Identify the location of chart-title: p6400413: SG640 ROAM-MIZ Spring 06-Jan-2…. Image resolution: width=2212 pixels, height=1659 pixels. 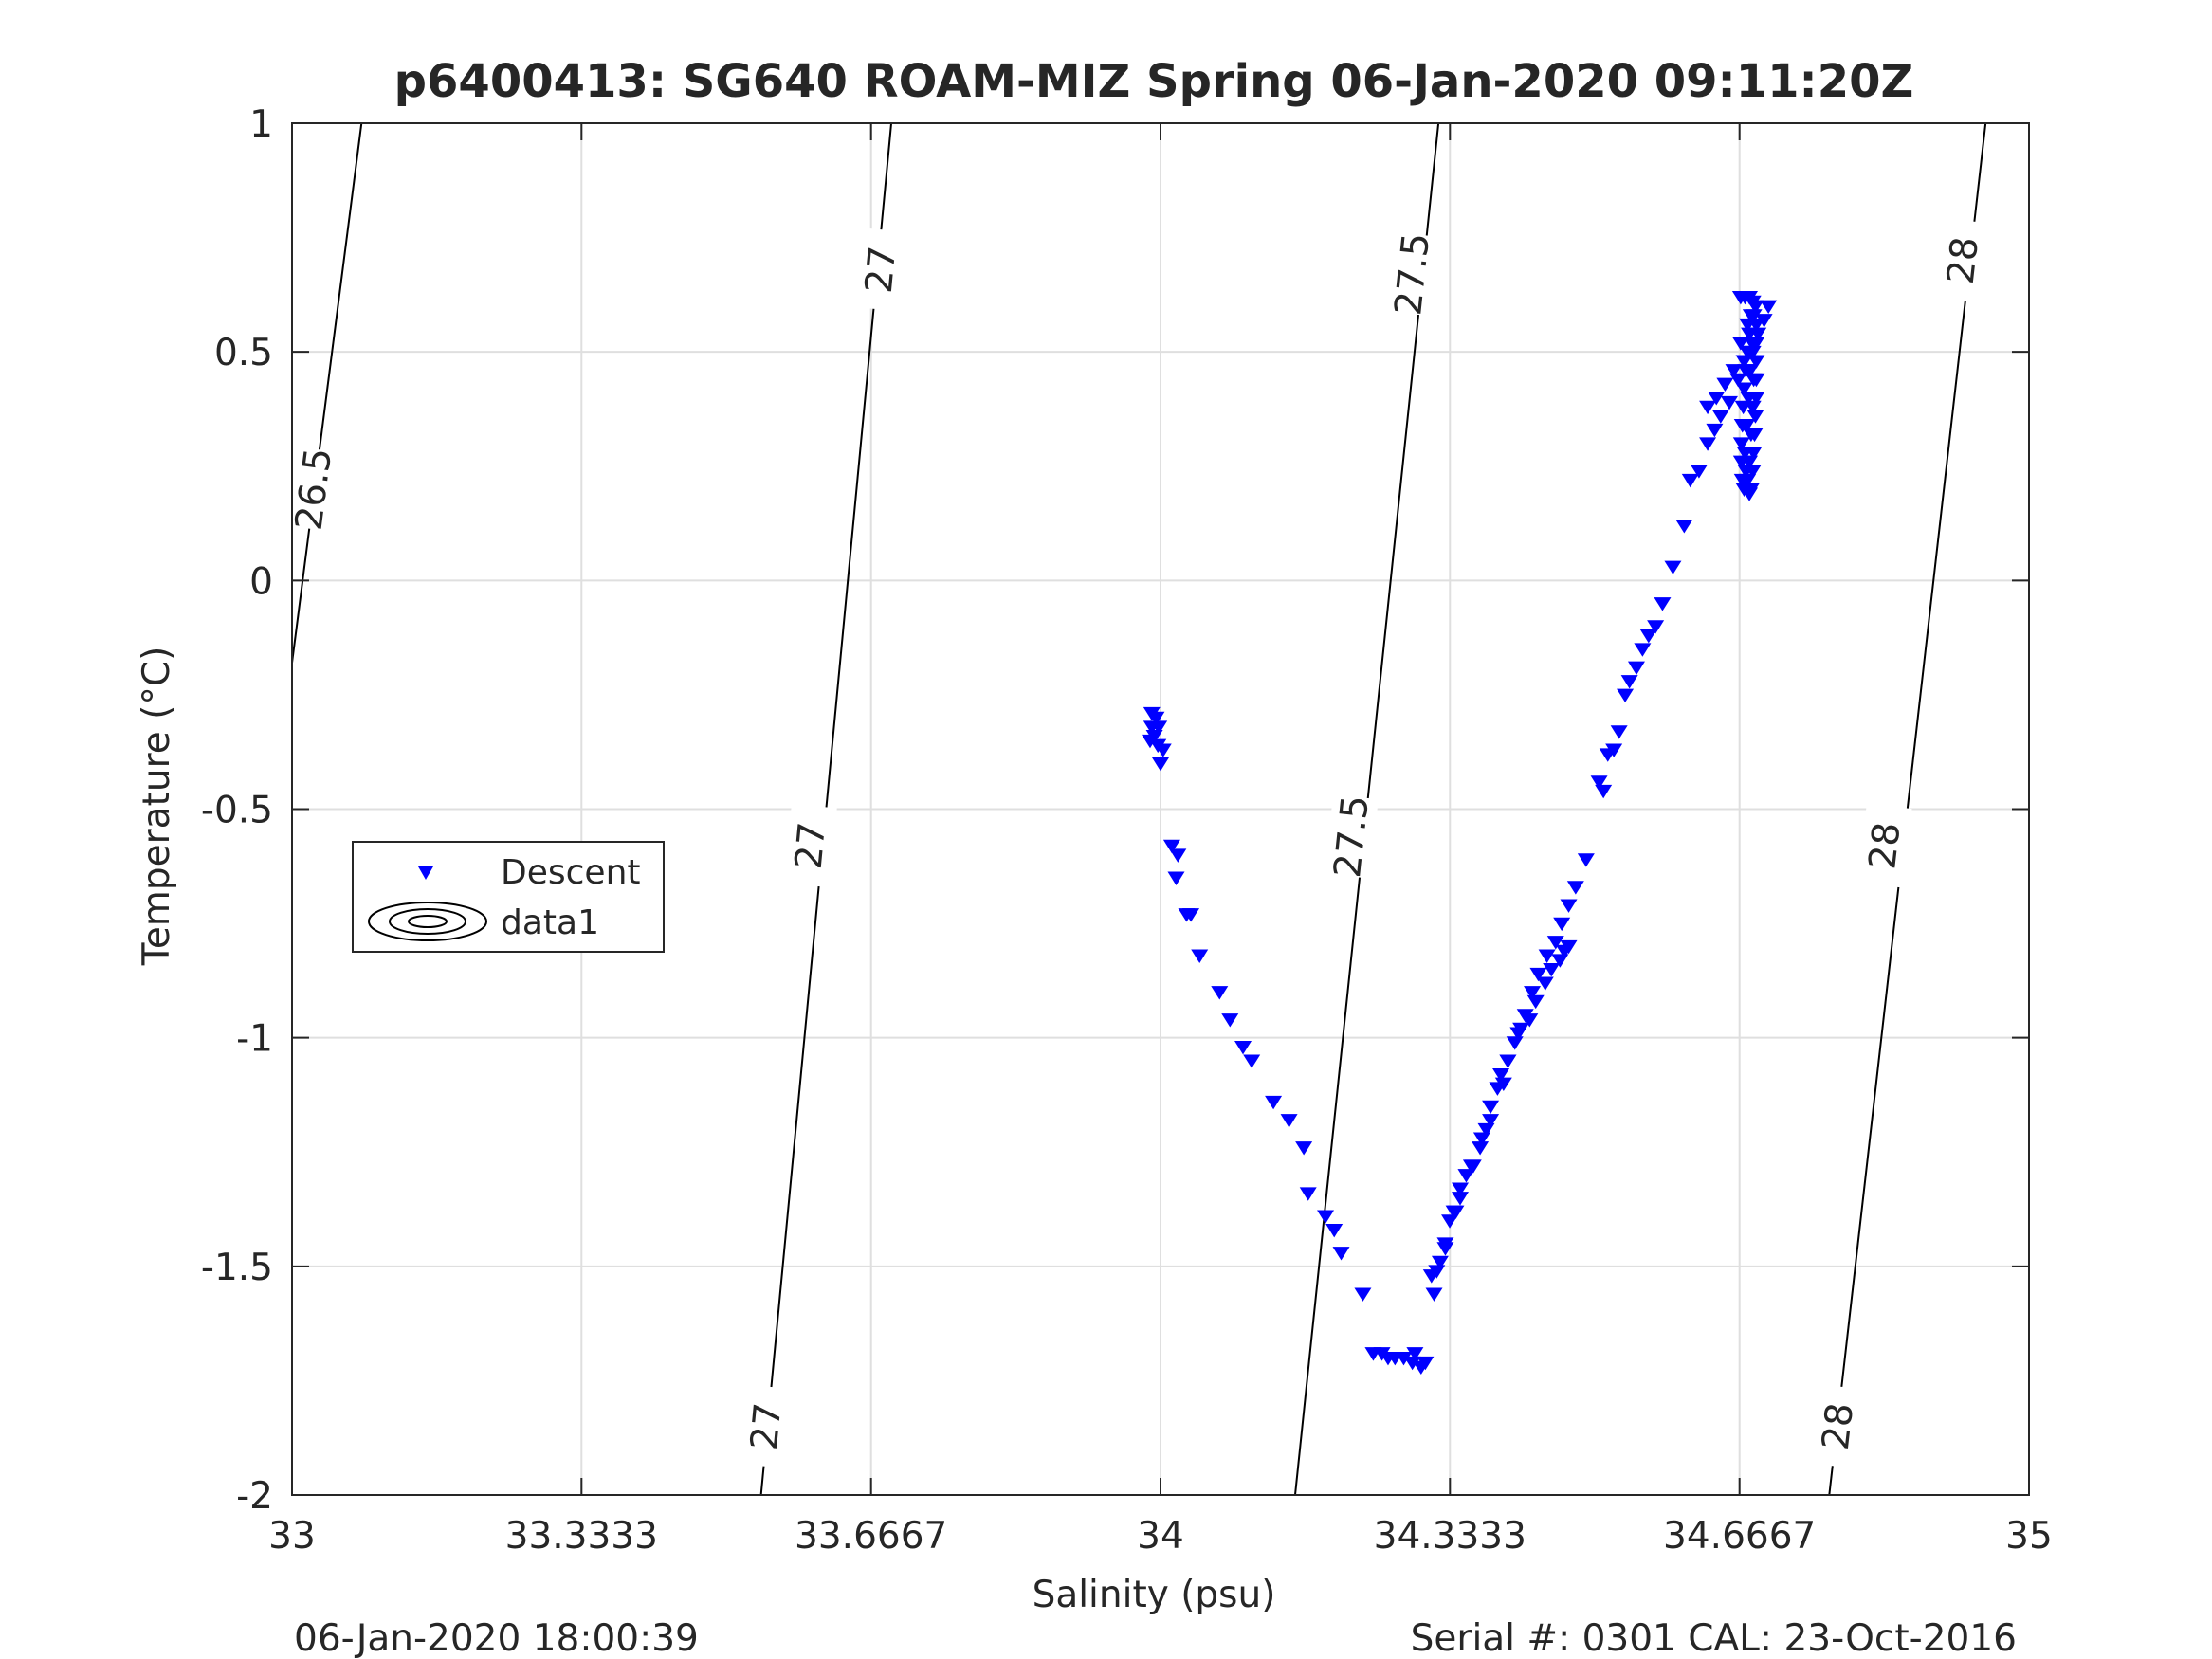
(1154, 81).